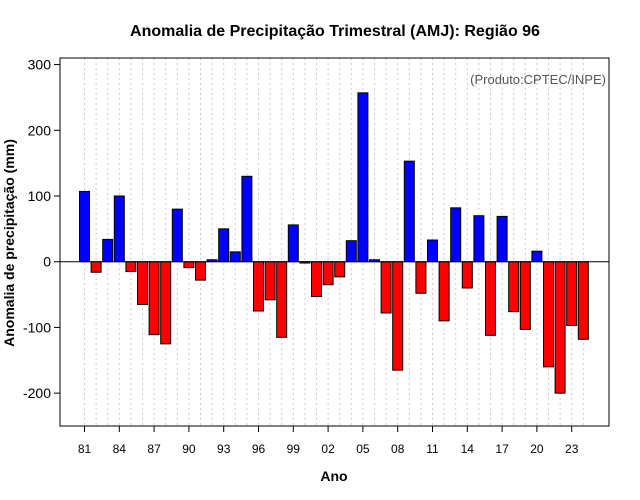  What do you see at coordinates (270, 281) in the screenshot?
I see `bar-1997` at bounding box center [270, 281].